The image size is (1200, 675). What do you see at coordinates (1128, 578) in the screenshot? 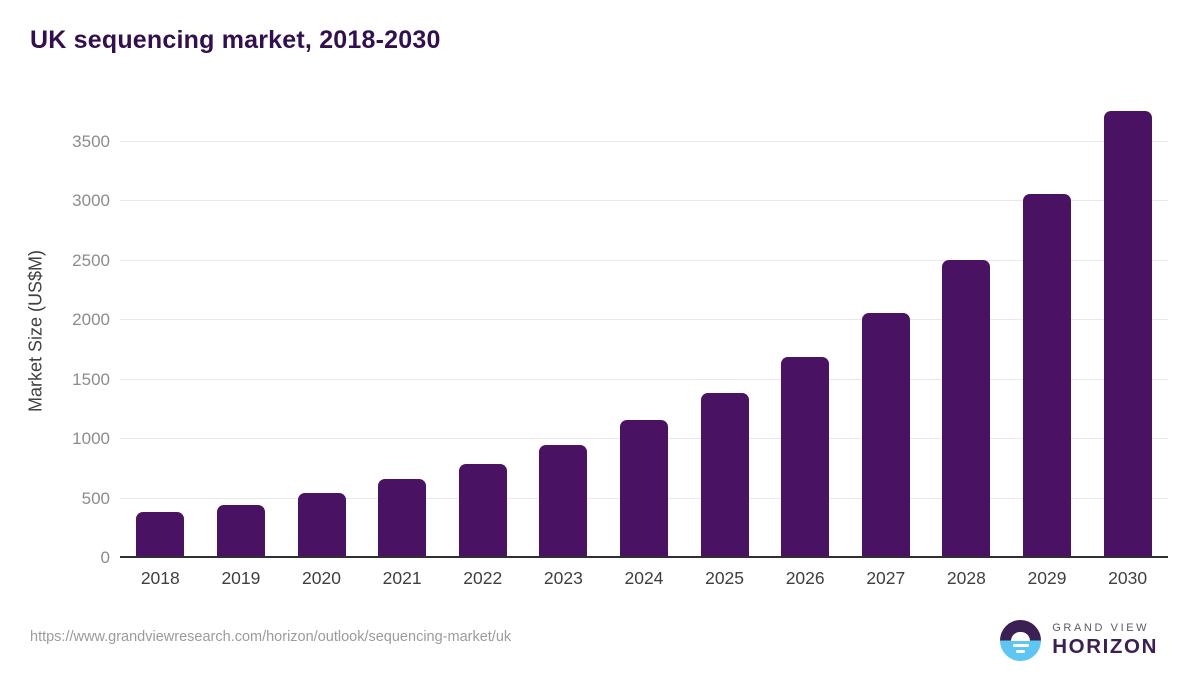
I see `x-tick-label-2030: 2030` at bounding box center [1128, 578].